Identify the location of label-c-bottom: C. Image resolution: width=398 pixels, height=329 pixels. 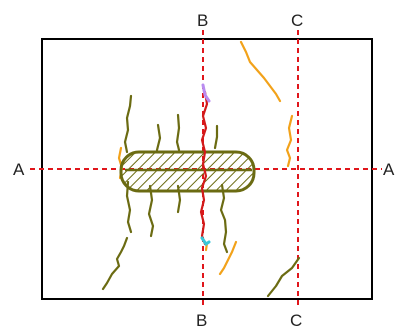
(296, 320).